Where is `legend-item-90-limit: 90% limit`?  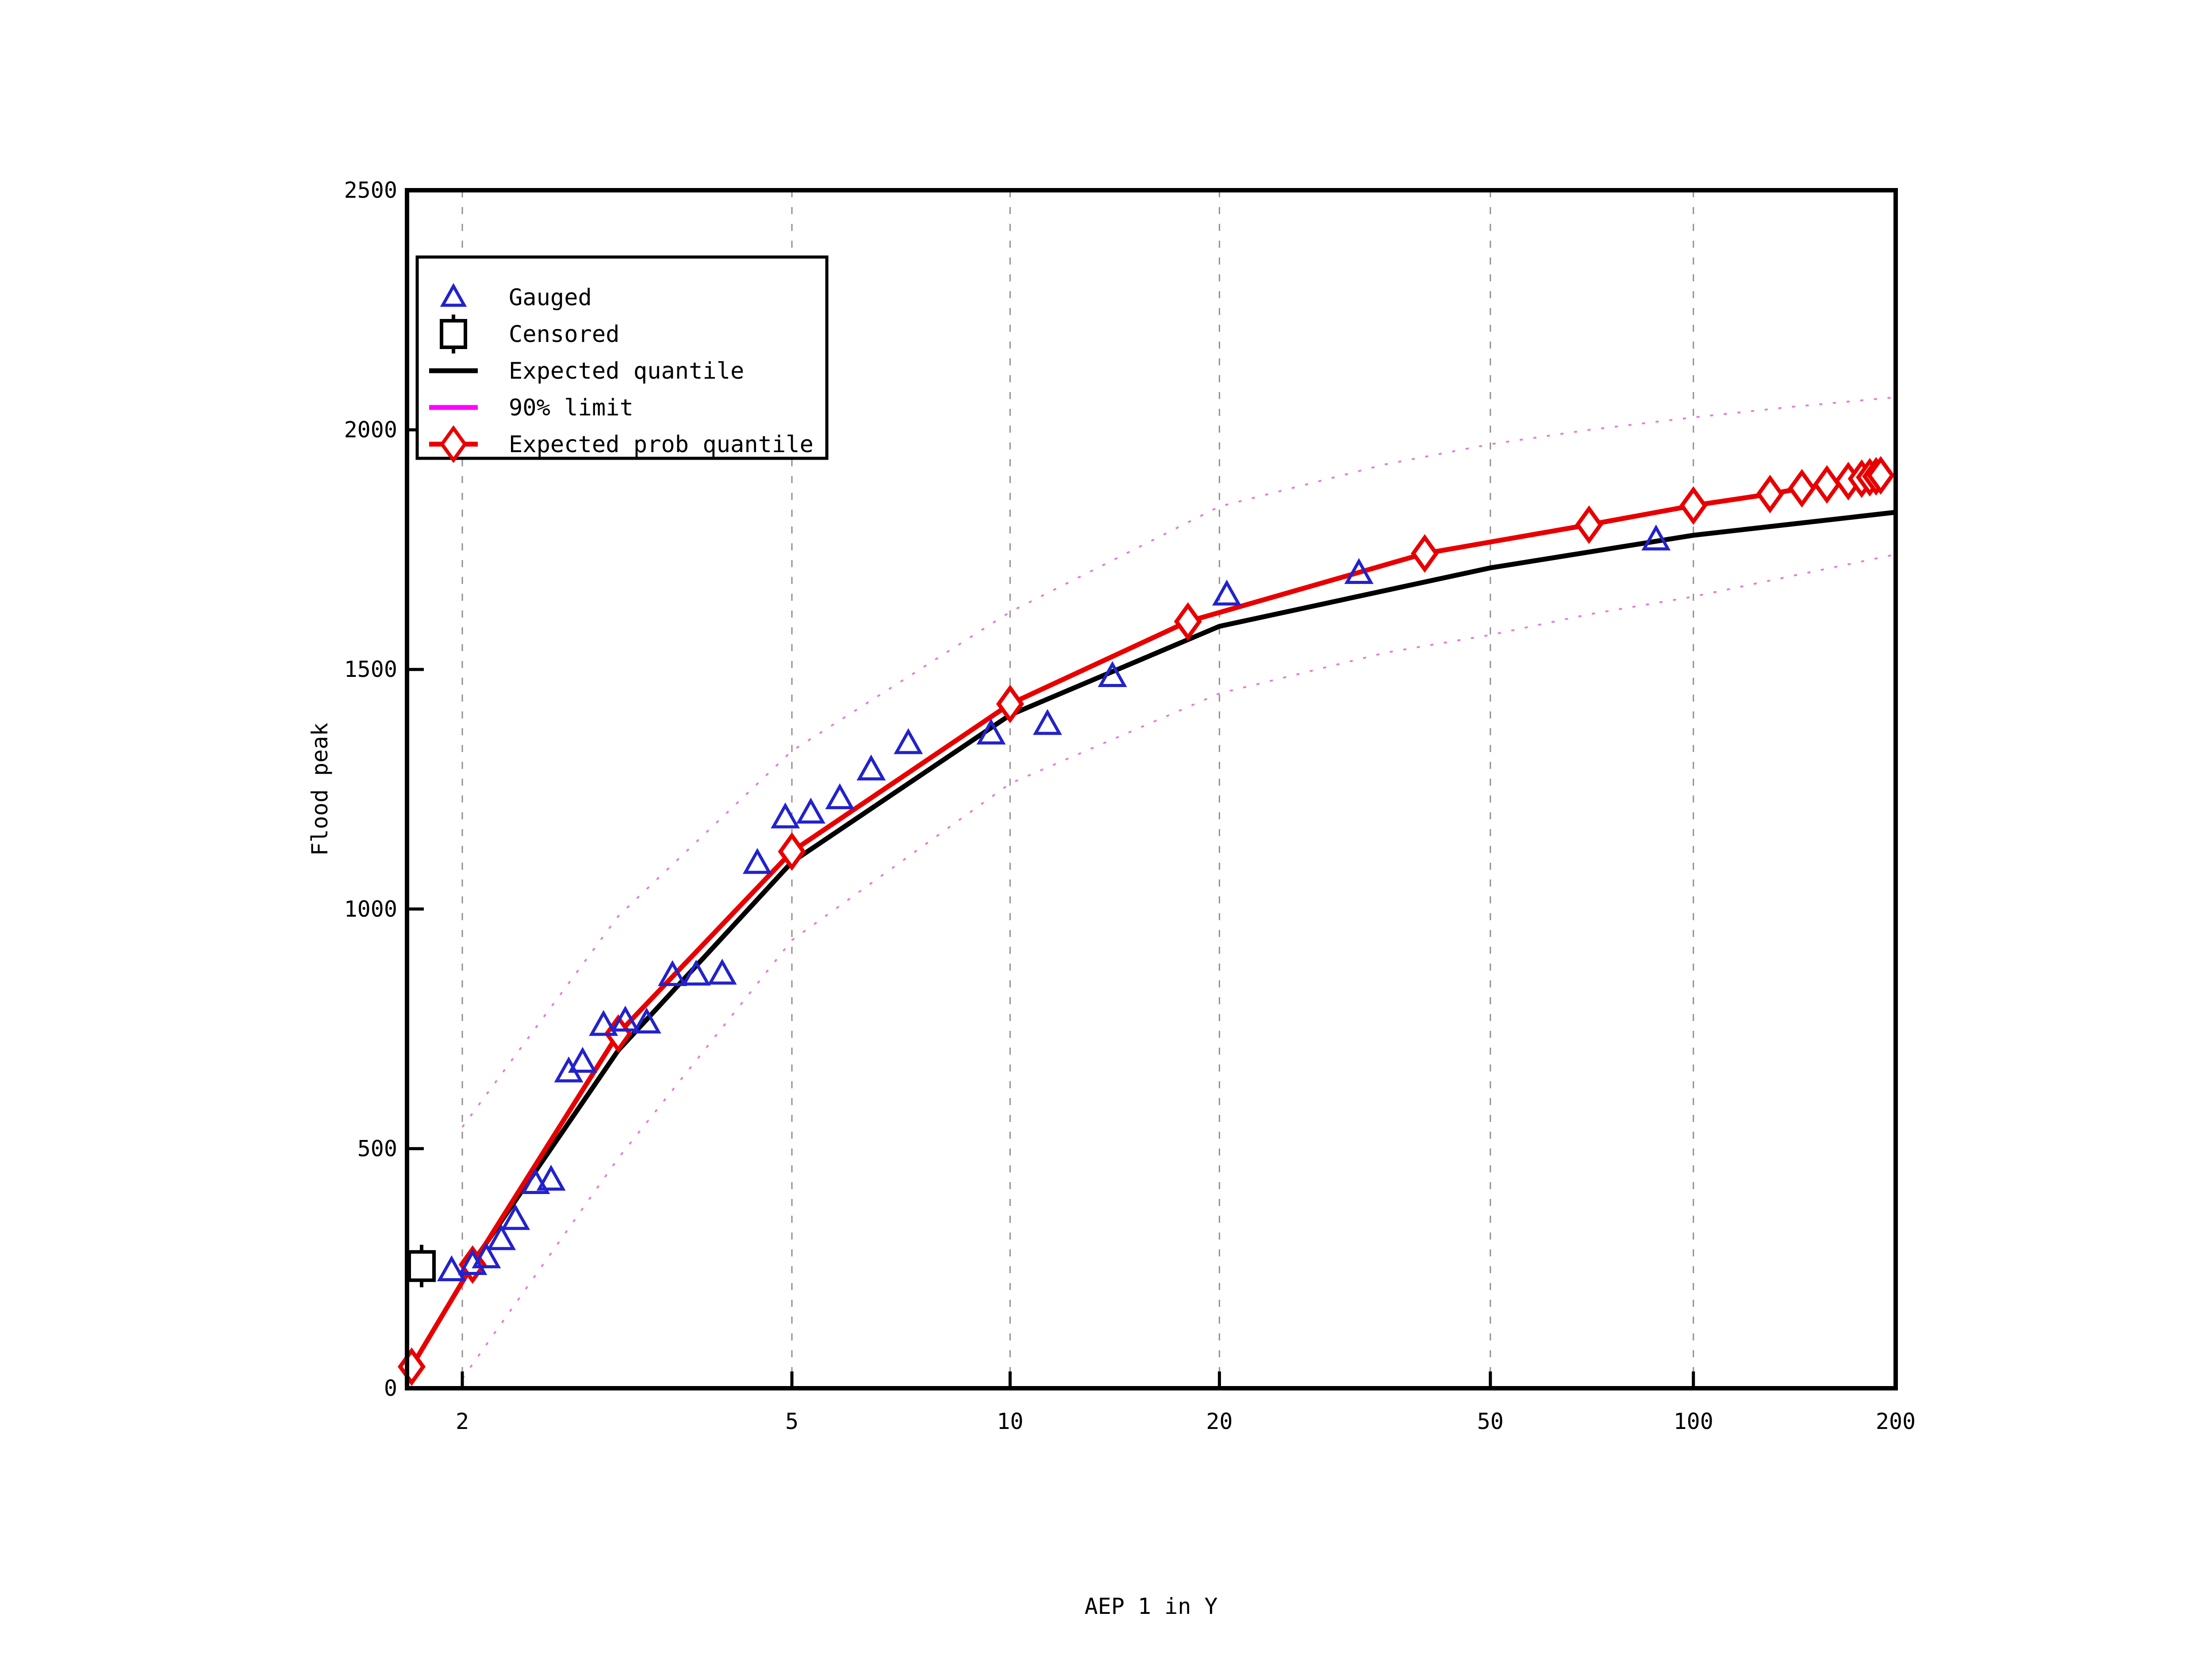 legend-item-90-limit: 90% limit is located at coordinates (532, 408).